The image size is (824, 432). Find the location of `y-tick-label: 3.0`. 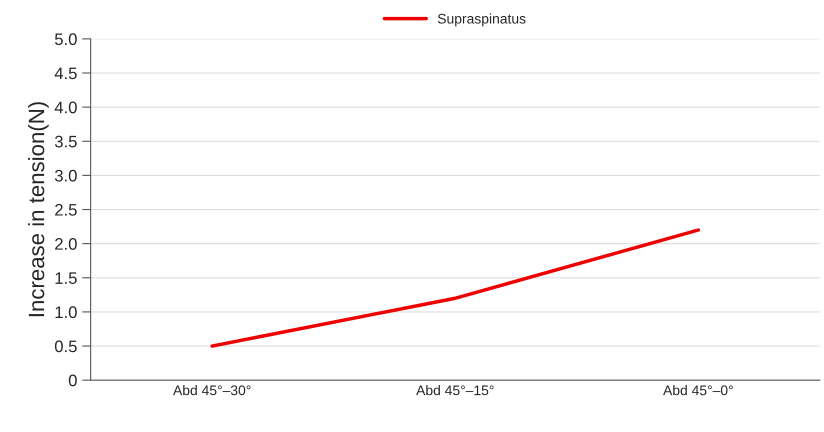

y-tick-label: 3.0 is located at coordinates (65, 176).